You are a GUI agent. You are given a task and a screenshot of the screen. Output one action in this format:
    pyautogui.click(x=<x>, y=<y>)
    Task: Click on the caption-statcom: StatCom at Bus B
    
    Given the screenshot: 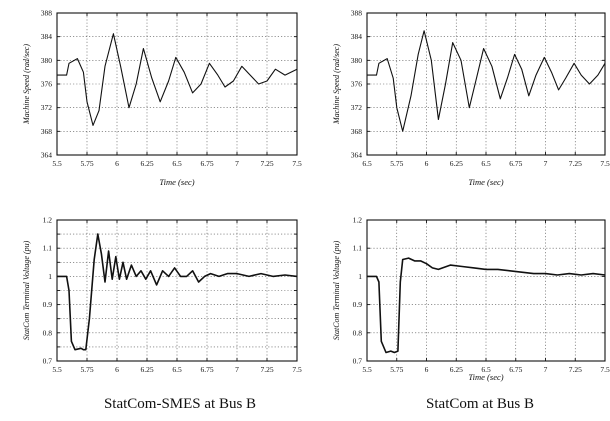 What is the action you would take?
    pyautogui.click(x=480, y=404)
    